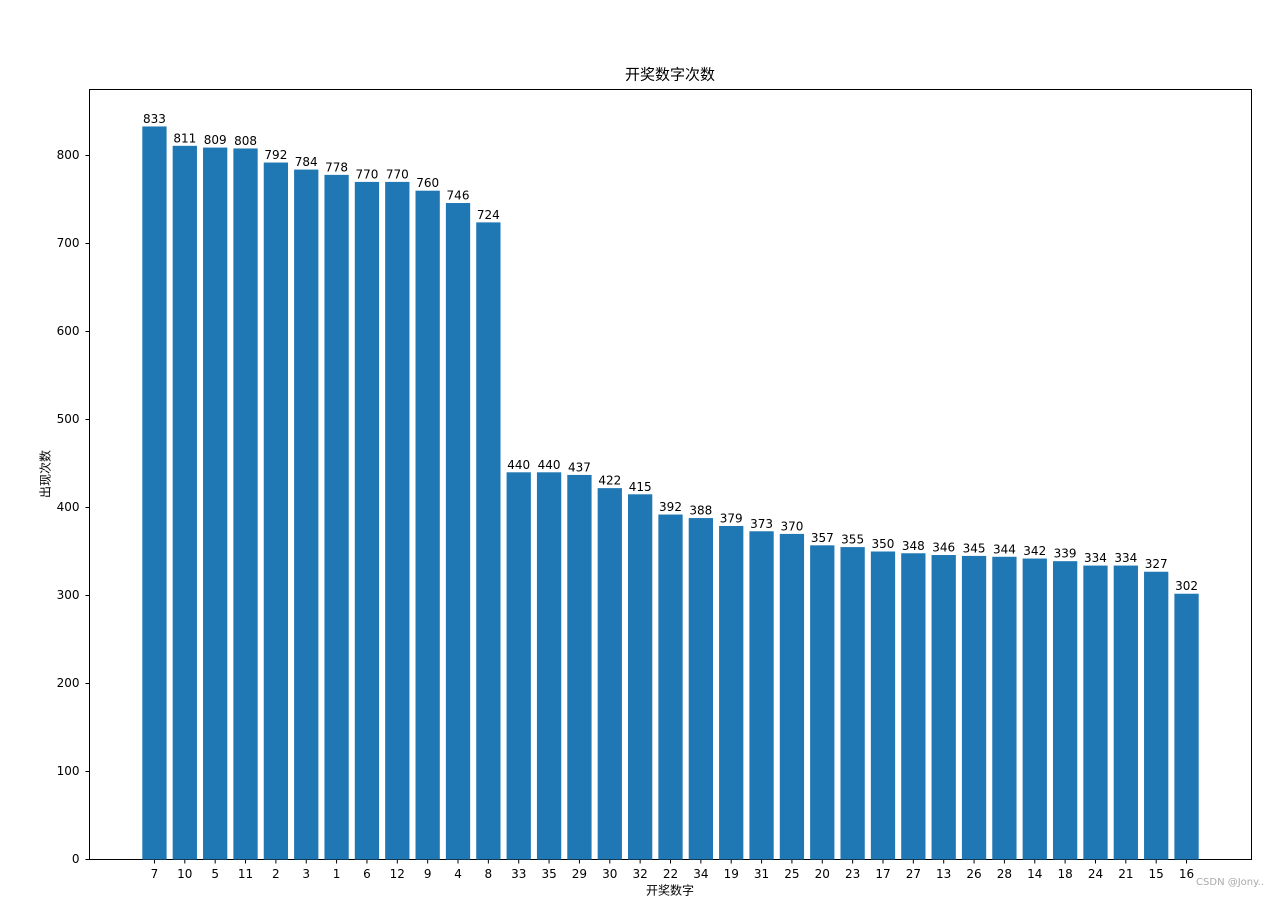  Describe the element at coordinates (306, 874) in the screenshot. I see `x-tick-label: 3` at that location.